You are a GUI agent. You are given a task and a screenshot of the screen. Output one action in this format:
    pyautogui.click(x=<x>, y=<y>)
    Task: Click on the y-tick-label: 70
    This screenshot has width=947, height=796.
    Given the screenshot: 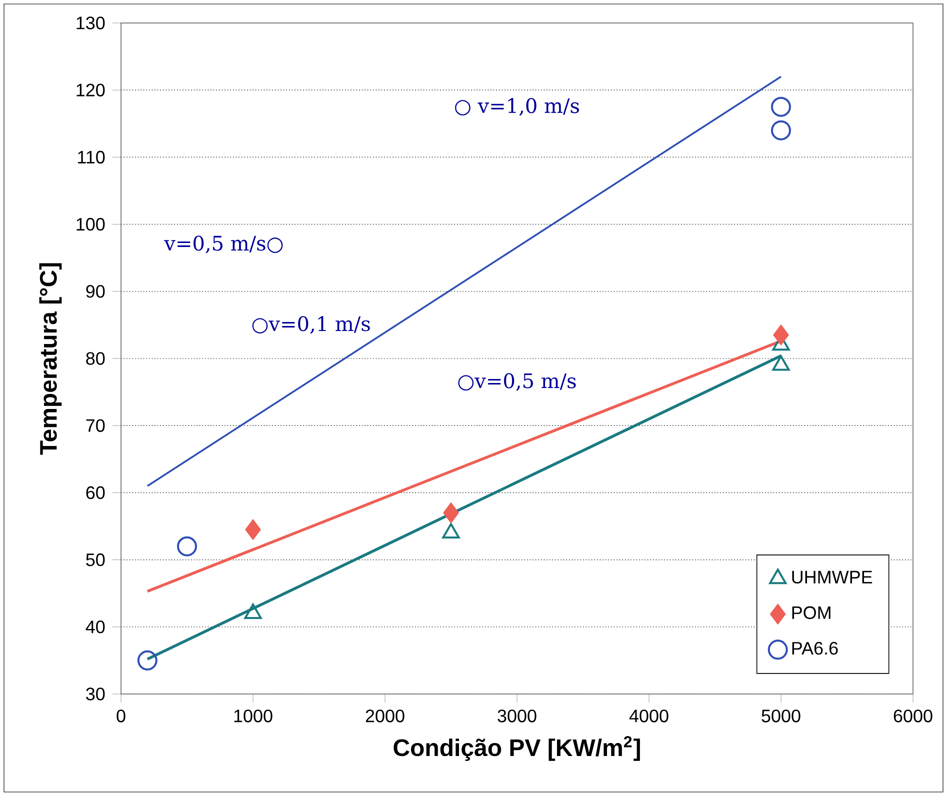 What is the action you would take?
    pyautogui.click(x=95, y=425)
    